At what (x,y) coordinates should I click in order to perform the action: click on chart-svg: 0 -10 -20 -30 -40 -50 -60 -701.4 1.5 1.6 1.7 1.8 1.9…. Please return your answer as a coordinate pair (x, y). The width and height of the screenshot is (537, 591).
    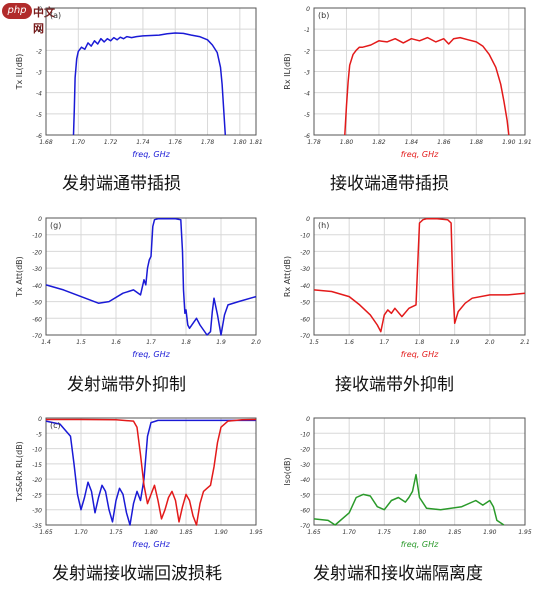
    Looking at the image, I should click on (138, 287).